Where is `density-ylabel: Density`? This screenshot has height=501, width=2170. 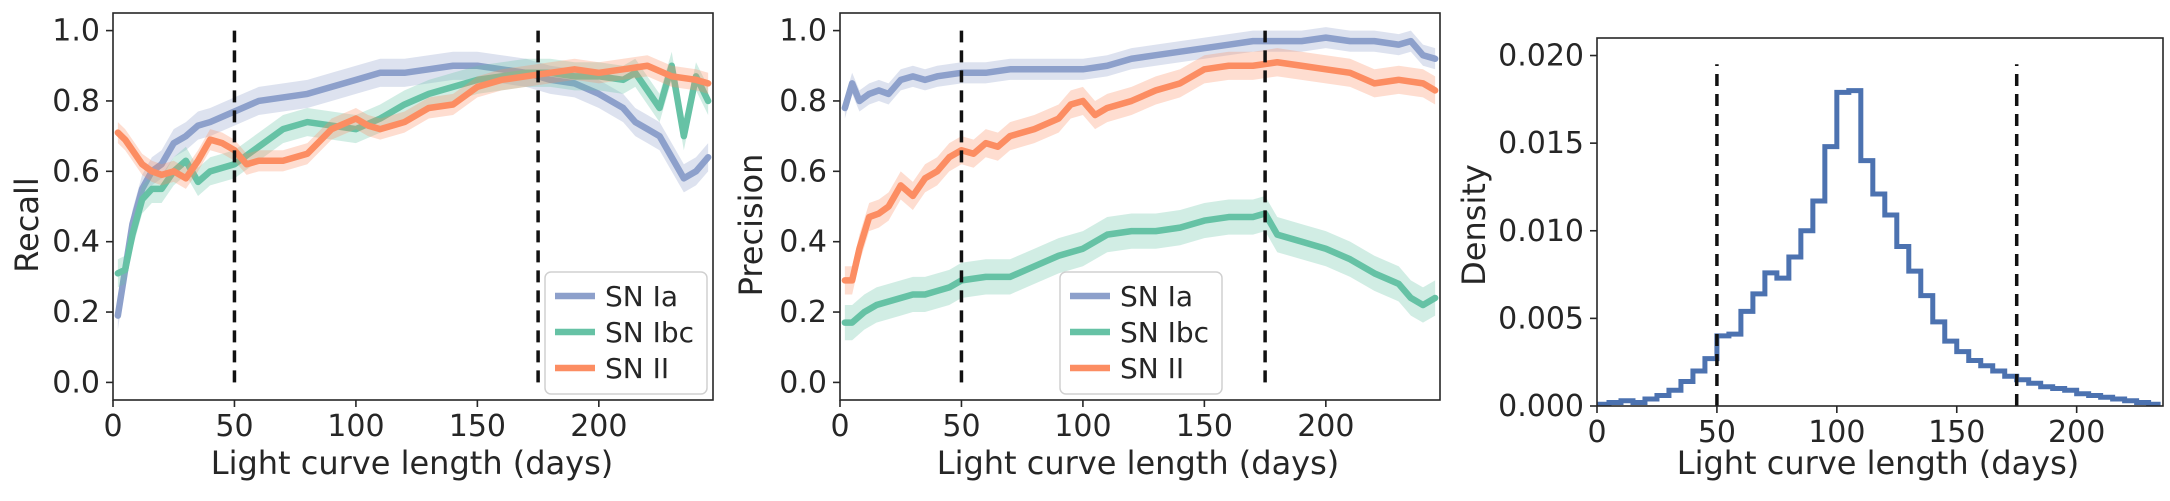 density-ylabel: Density is located at coordinates (1474, 225).